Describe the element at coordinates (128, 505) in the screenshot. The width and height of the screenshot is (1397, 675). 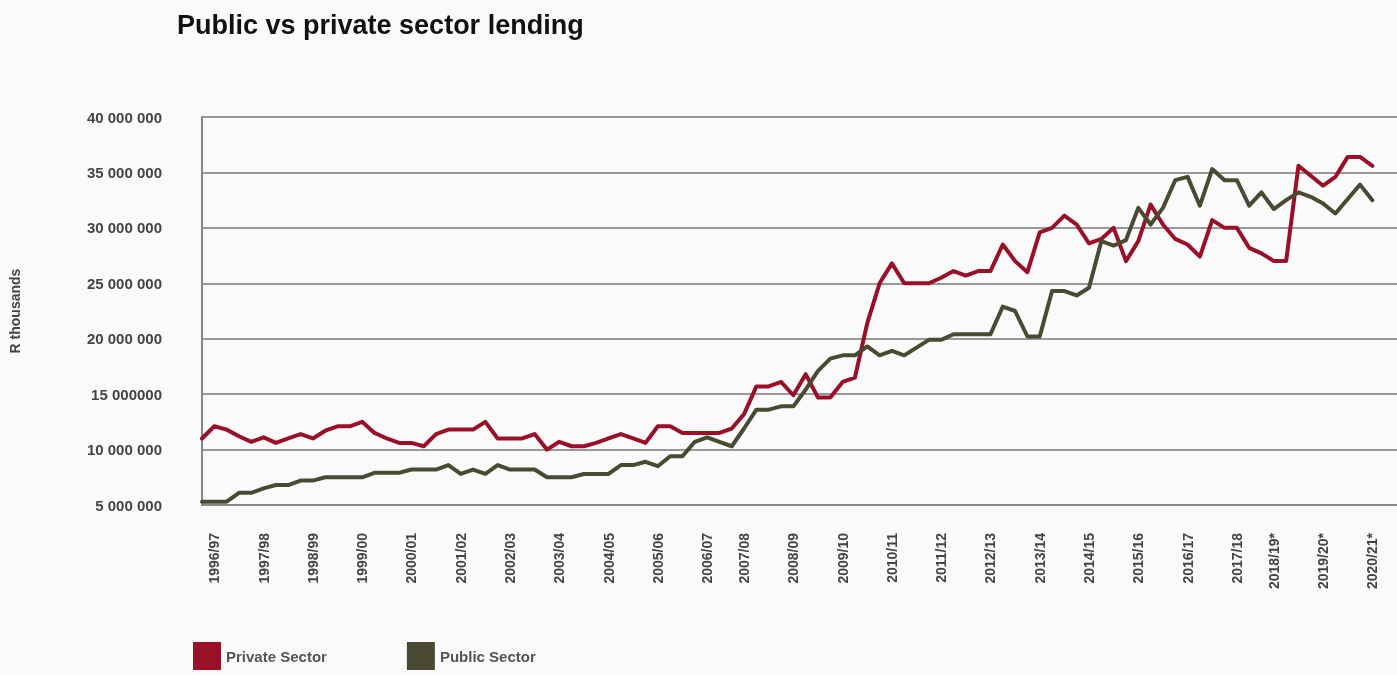
I see `y-tick-label: 5 000 000` at that location.